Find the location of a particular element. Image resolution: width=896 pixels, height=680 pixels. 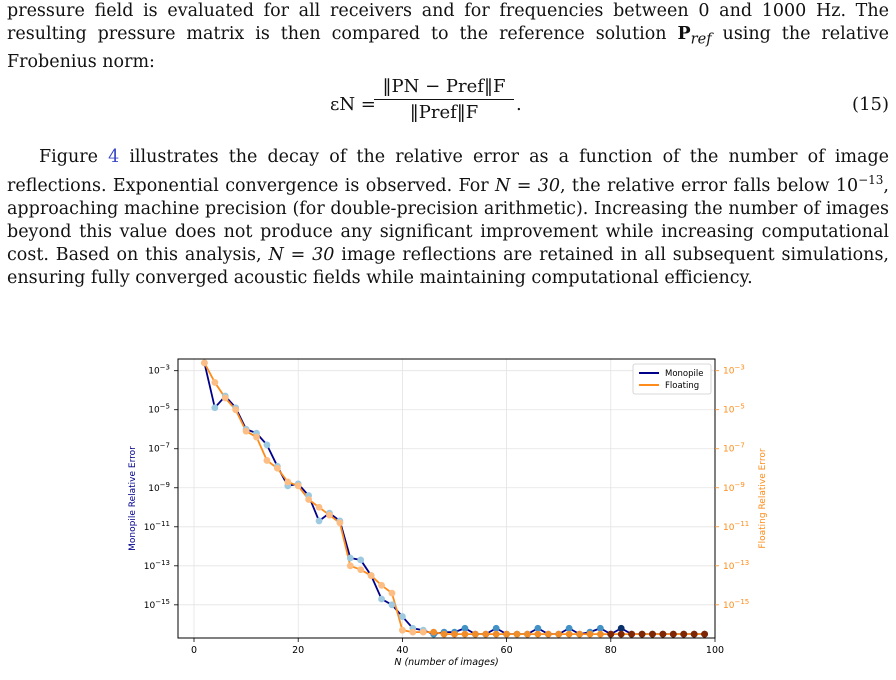

equation-fraction: ‖PN − Pref‖F ‖Pref‖F is located at coordinates (444, 99).